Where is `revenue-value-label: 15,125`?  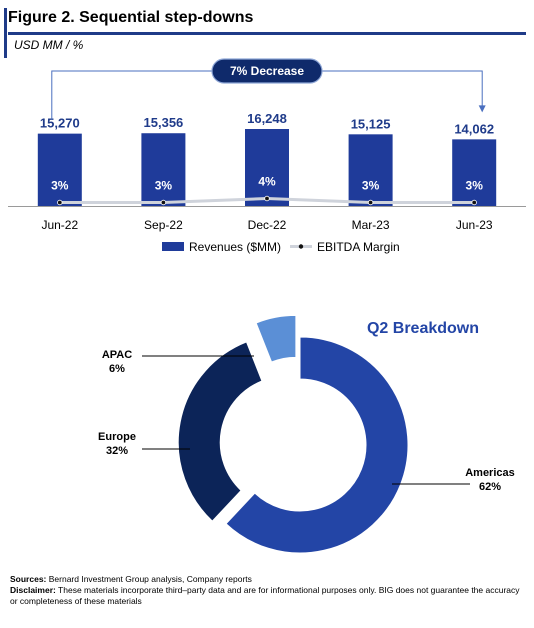 revenue-value-label: 15,125 is located at coordinates (371, 123).